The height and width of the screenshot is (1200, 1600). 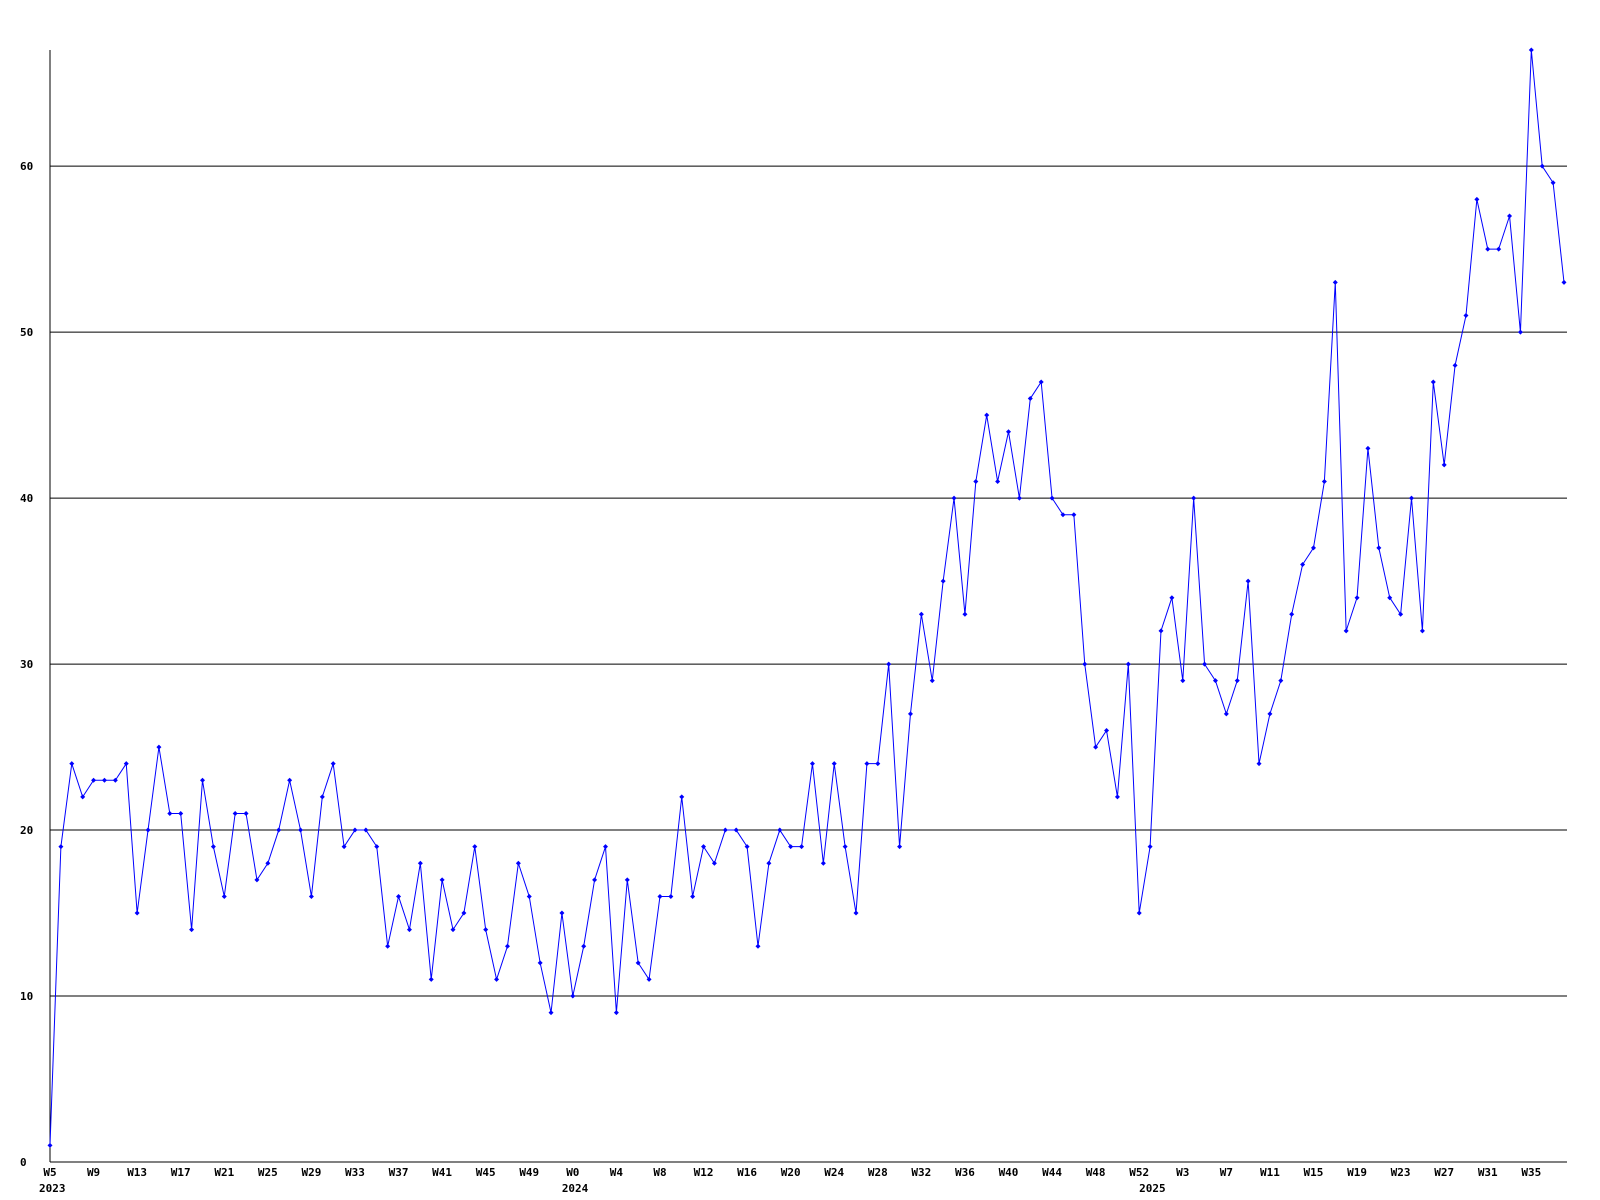 What do you see at coordinates (704, 1172) in the screenshot?
I see `x-tick-label: W12` at bounding box center [704, 1172].